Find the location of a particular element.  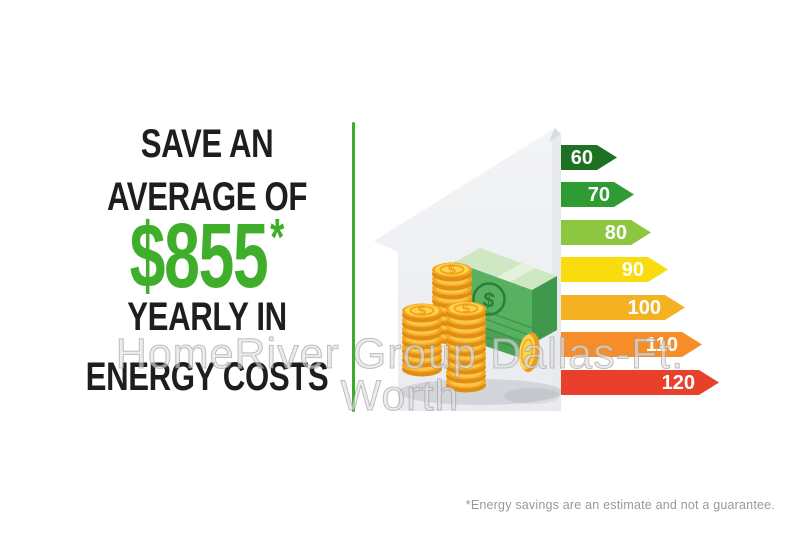

scale-arrow-110: 110 is located at coordinates (623, 344).